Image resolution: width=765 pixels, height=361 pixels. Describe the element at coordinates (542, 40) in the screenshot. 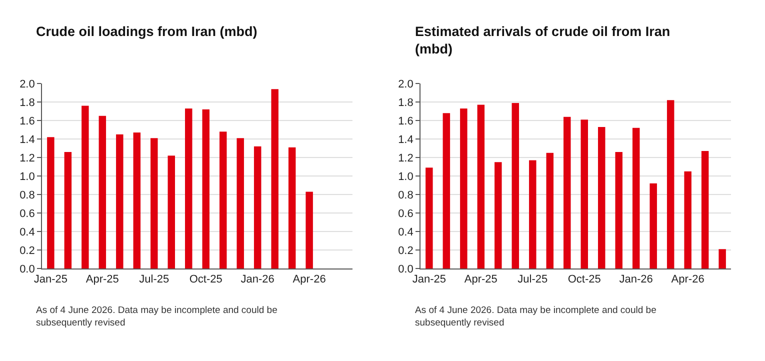

I see `chart-title: Estimated arrivals of crude oil from Iran (mbd)` at that location.